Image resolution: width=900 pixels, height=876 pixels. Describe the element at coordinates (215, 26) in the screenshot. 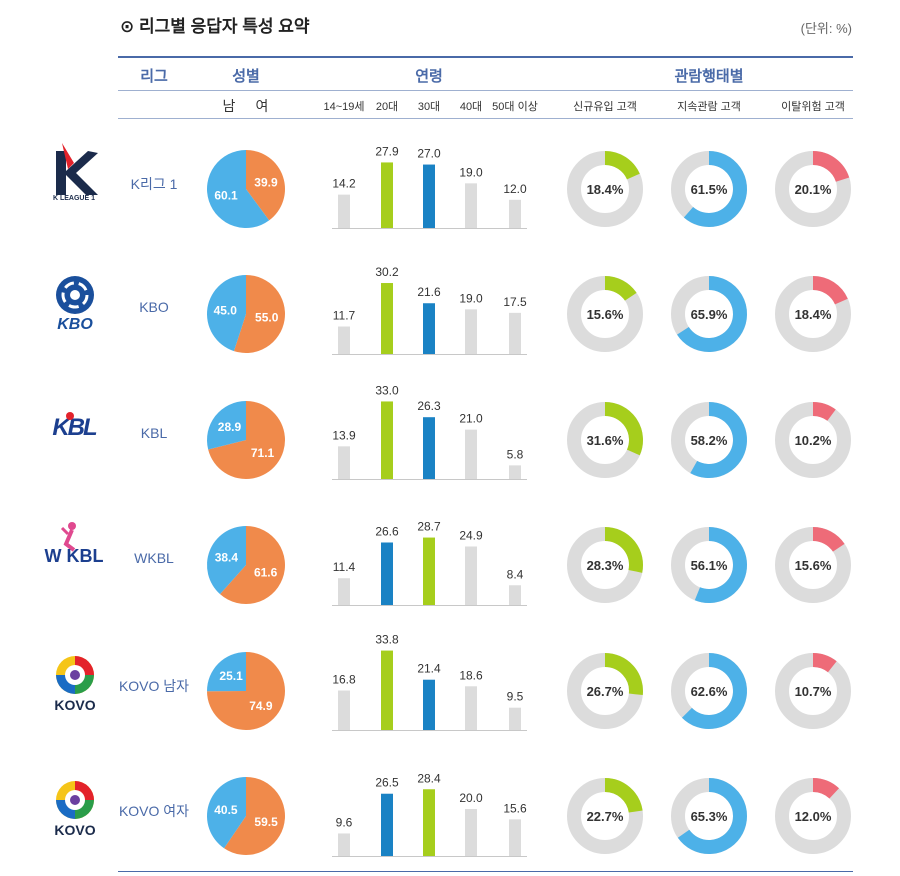

I see `page-title: ⊙ 리그별 응답자 특성 요약` at that location.